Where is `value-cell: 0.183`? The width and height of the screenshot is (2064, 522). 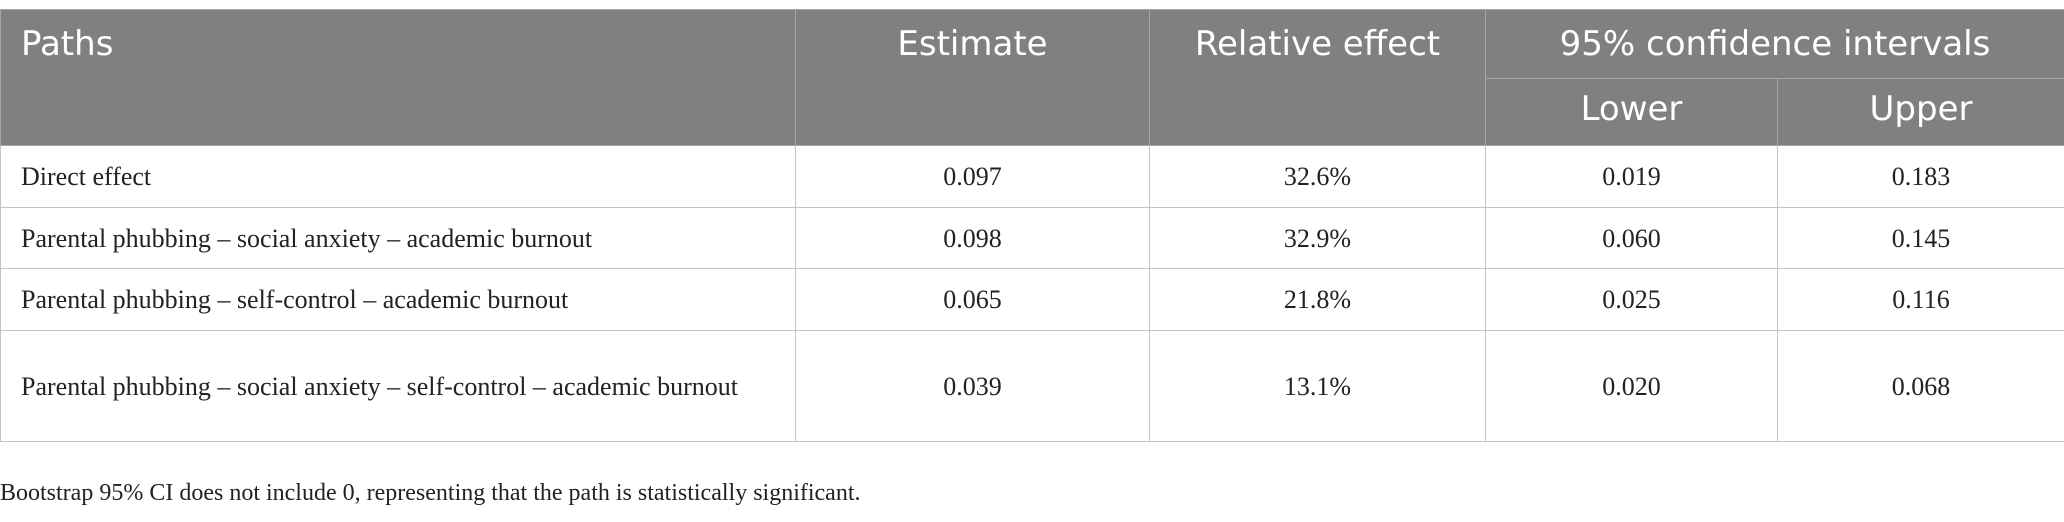
value-cell: 0.183 is located at coordinates (1920, 176).